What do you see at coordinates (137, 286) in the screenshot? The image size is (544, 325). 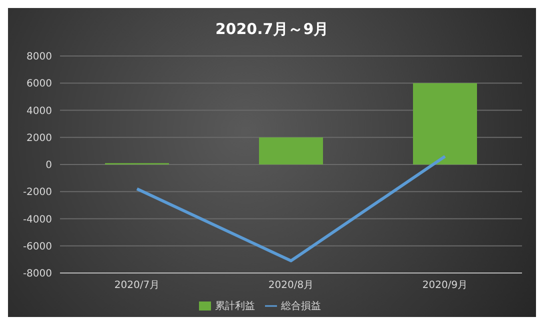 I see `x-tick-label: 2020/7月` at bounding box center [137, 286].